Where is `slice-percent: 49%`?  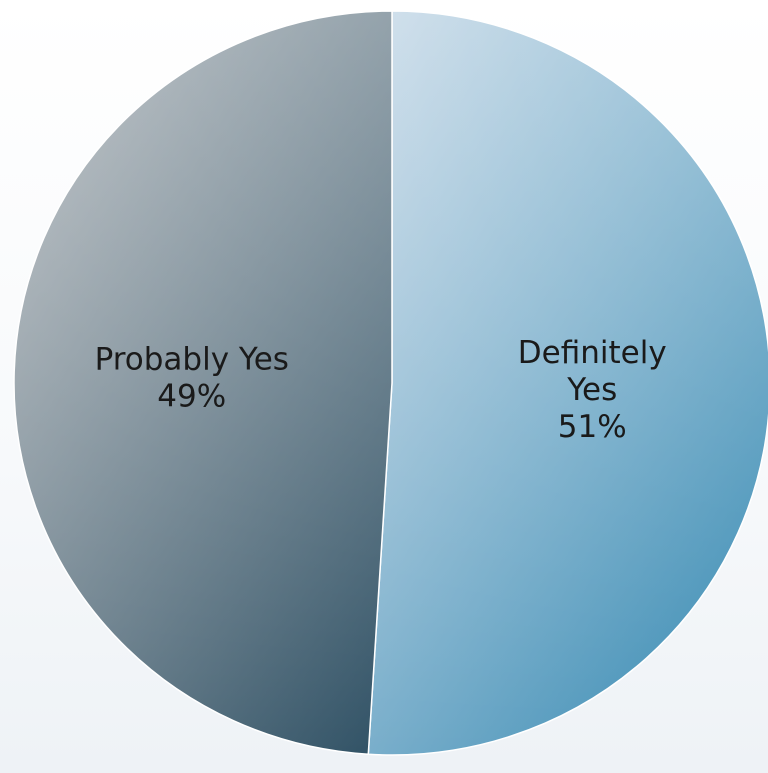
slice-percent: 49% is located at coordinates (191, 396).